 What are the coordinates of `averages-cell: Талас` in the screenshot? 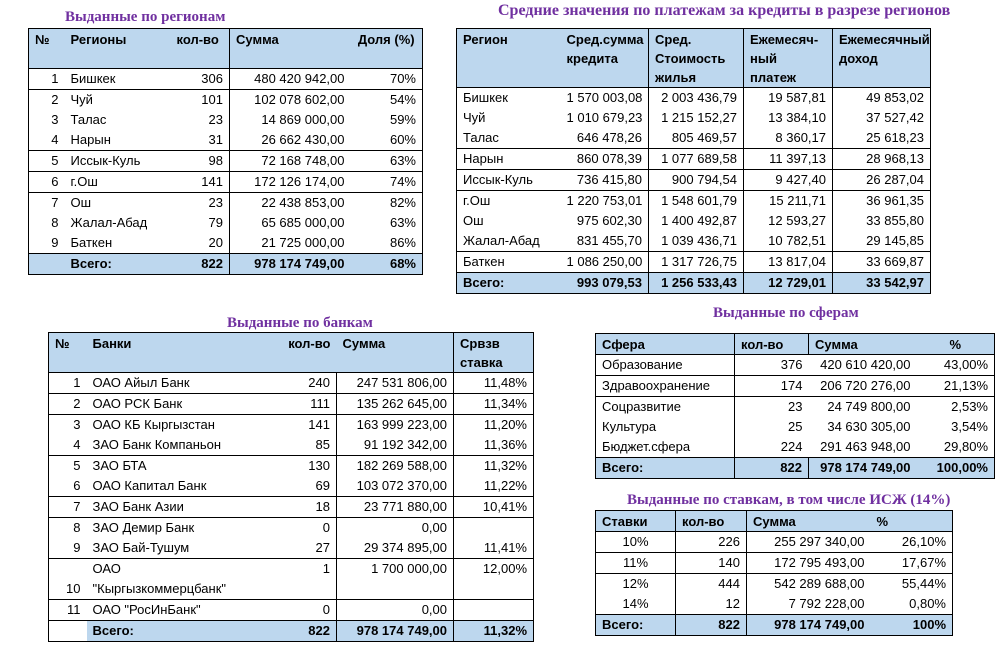 It's located at (508, 138).